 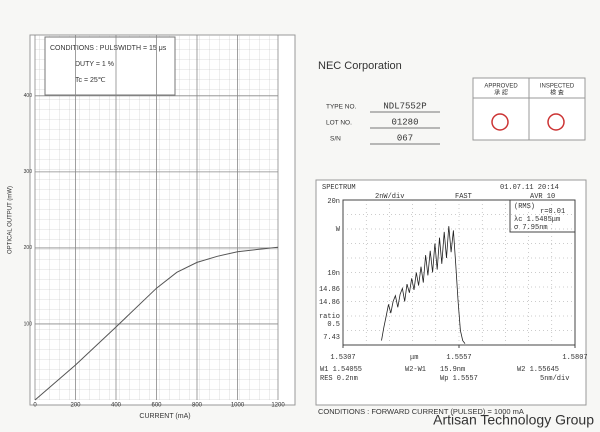 What do you see at coordinates (405, 138) in the screenshot?
I see `device-value: 067` at bounding box center [405, 138].